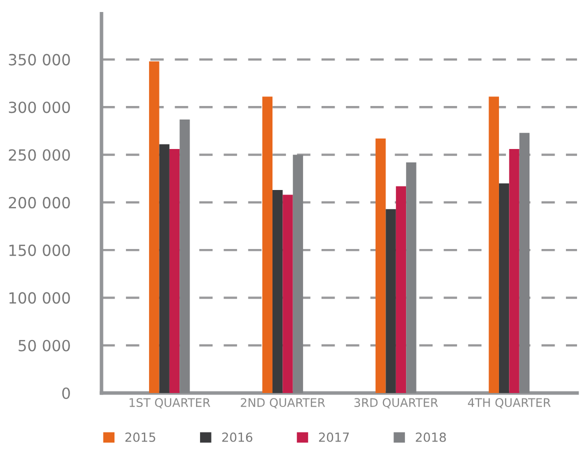 The width and height of the screenshot is (580, 457). Describe the element at coordinates (334, 437) in the screenshot. I see `legend-label: 2017` at that location.